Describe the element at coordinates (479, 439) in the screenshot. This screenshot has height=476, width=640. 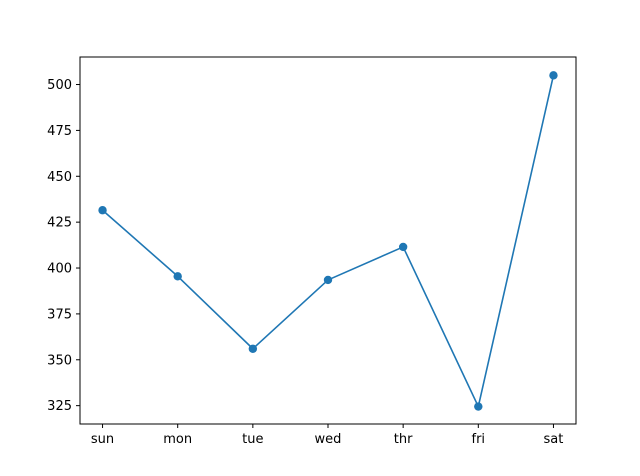
I see `x-tick-label: fri` at that location.